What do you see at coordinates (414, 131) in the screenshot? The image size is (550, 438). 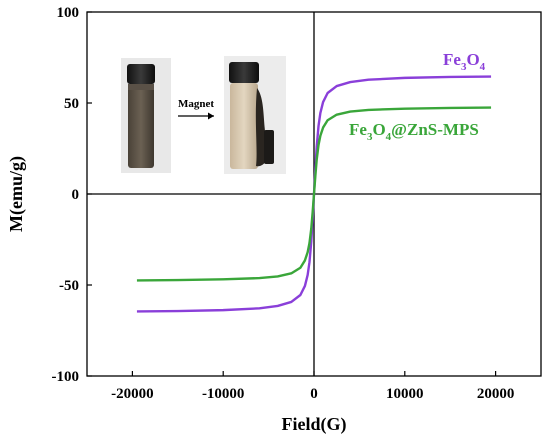 I see `series-label-fe3o4-zns-mps: Fe3O4@ZnS-MPS` at bounding box center [414, 131].